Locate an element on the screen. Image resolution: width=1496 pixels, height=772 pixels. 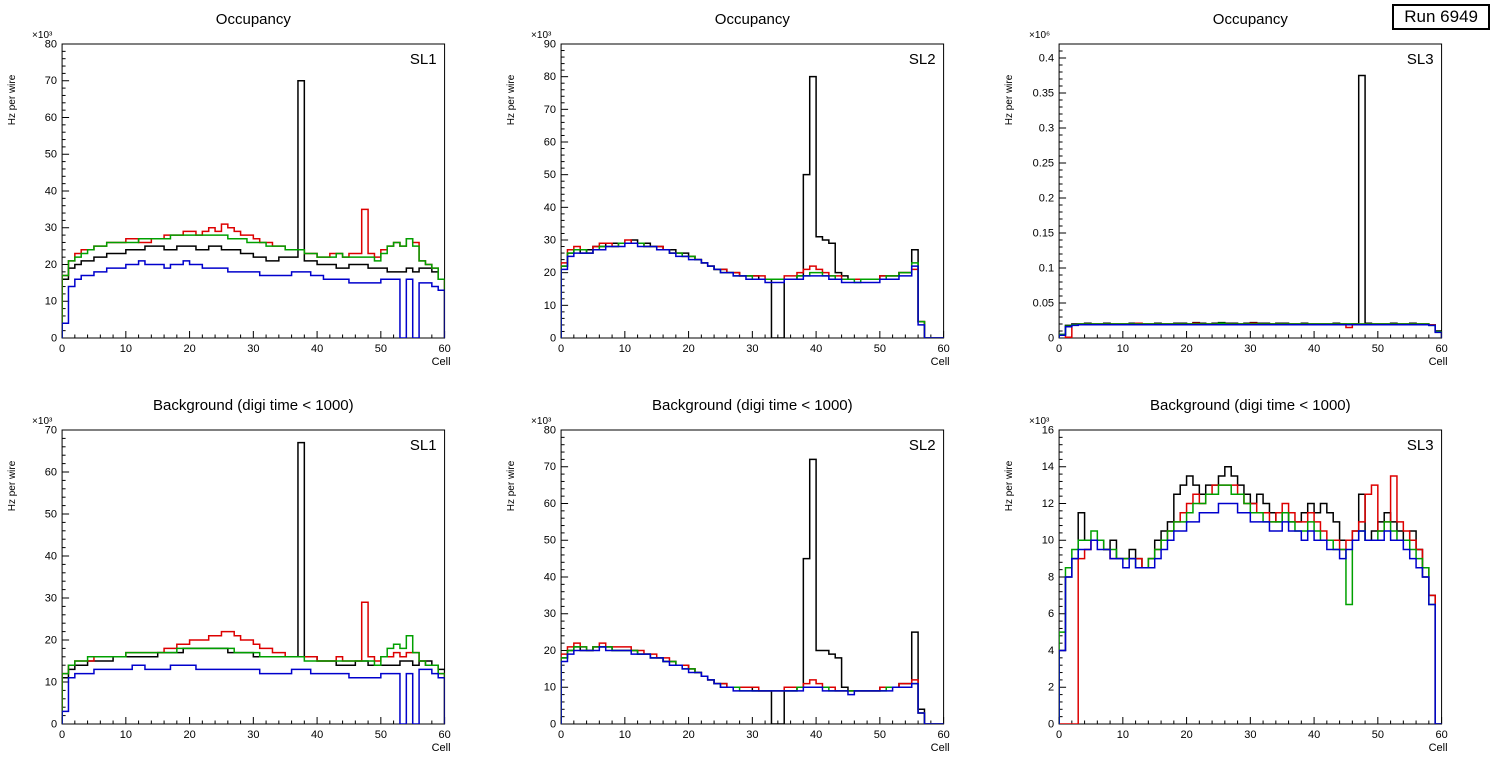
chart-title: Occupancy is located at coordinates (254, 19).